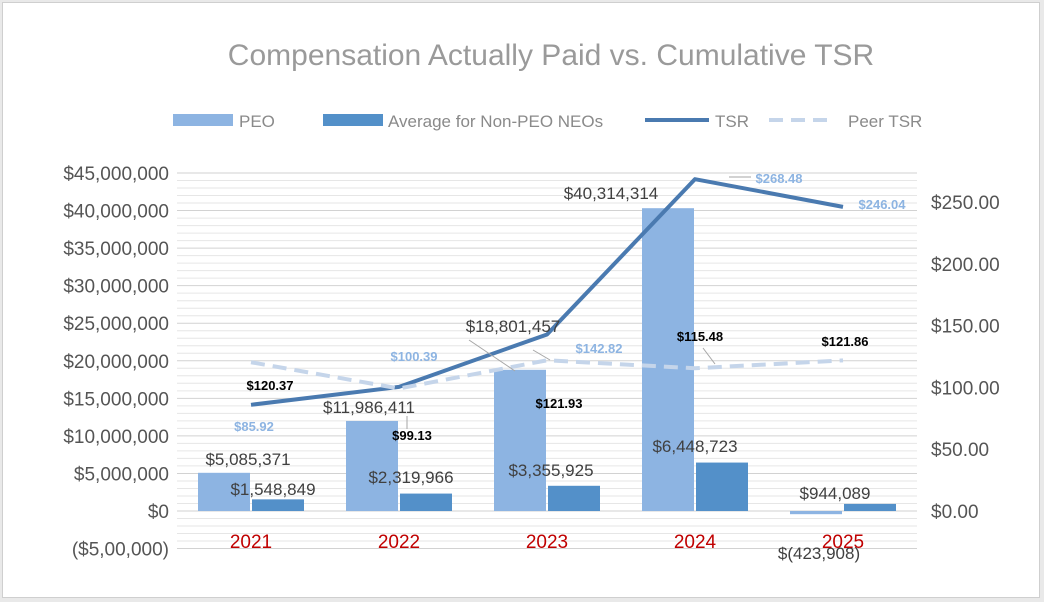 The width and height of the screenshot is (1044, 602). I want to click on legend-swatch-peo, so click(203, 120).